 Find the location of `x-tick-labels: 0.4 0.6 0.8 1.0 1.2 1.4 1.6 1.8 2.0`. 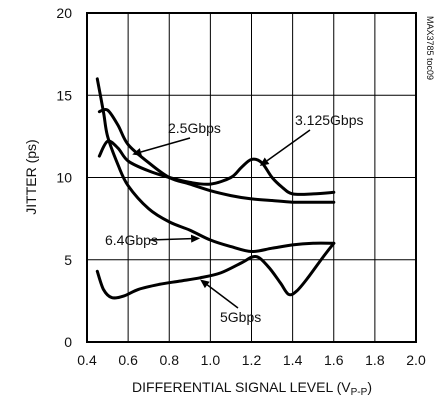

x-tick-labels: 0.4 0.6 0.8 1.0 1.2 1.4 1.6 1.8 2.0 is located at coordinates (251, 360).